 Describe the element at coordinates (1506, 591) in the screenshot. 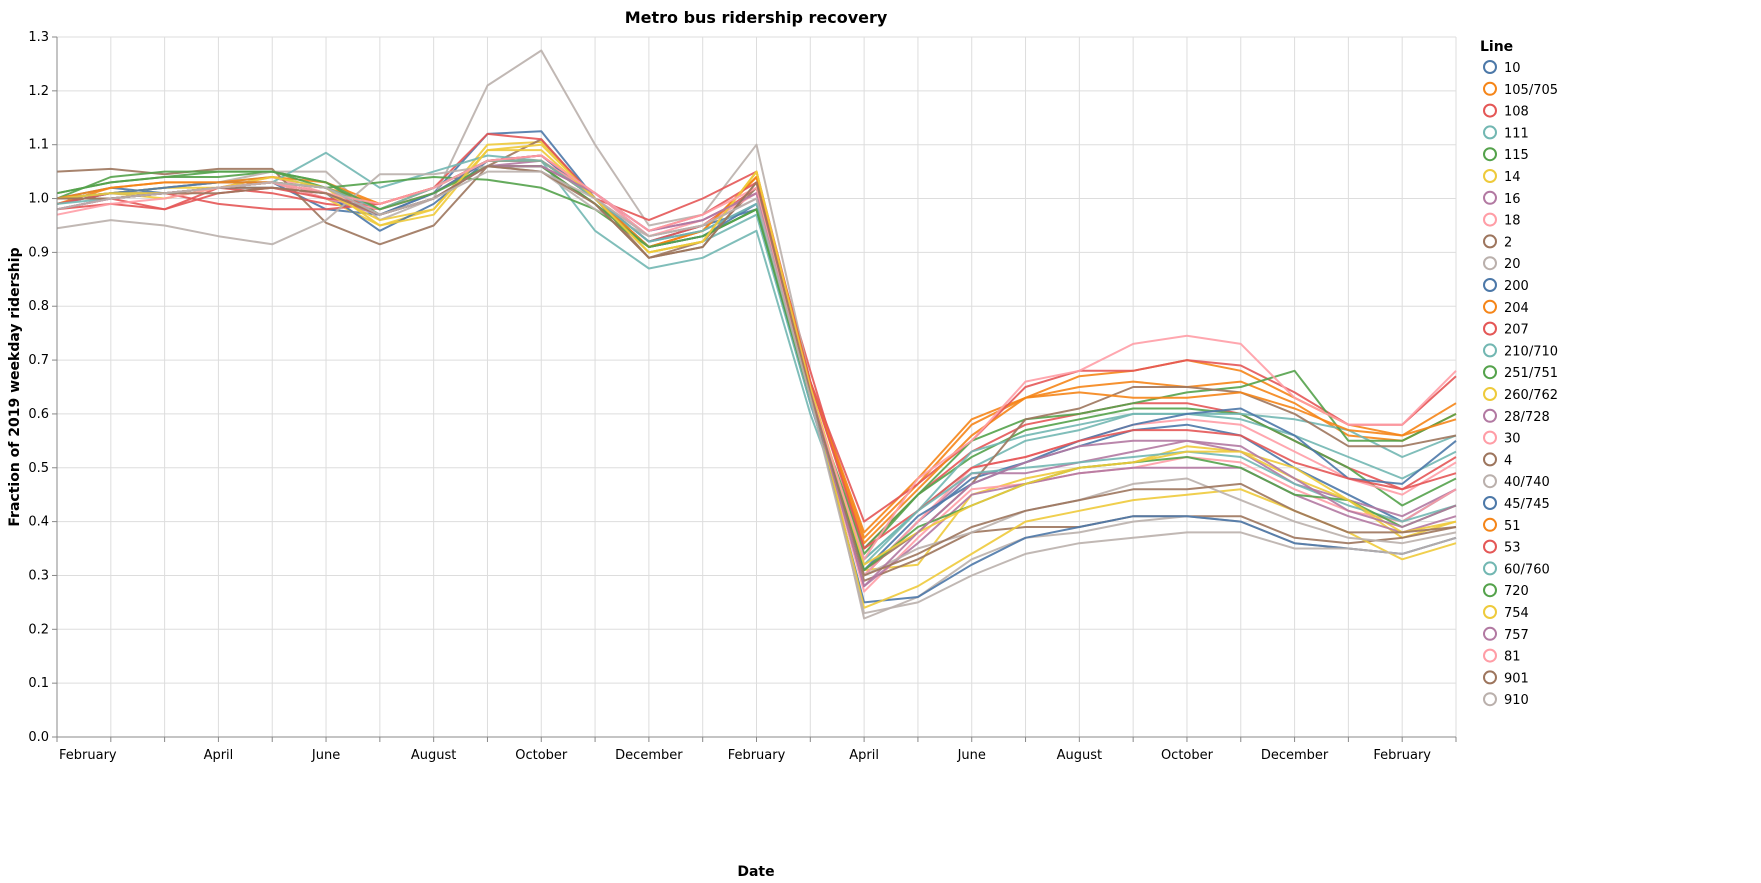

I see `legend-item: 720` at that location.